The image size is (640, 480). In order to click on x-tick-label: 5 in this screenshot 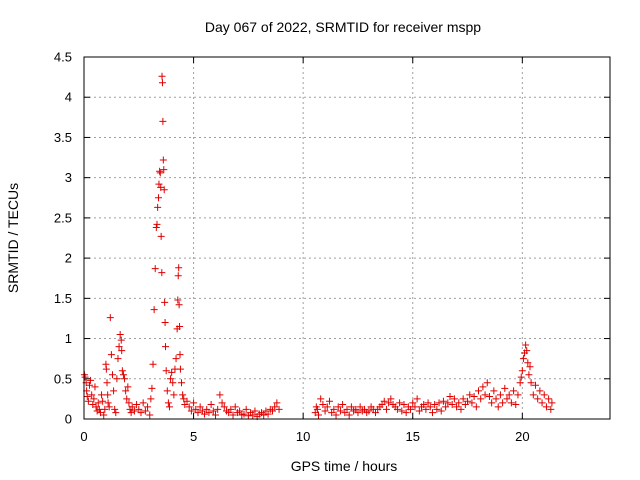, I will do `click(193, 436)`.